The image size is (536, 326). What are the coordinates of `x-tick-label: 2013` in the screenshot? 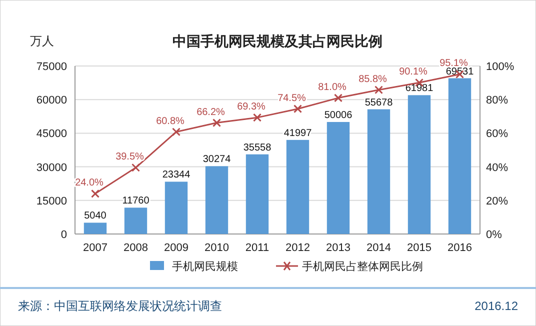 It's located at (338, 248).